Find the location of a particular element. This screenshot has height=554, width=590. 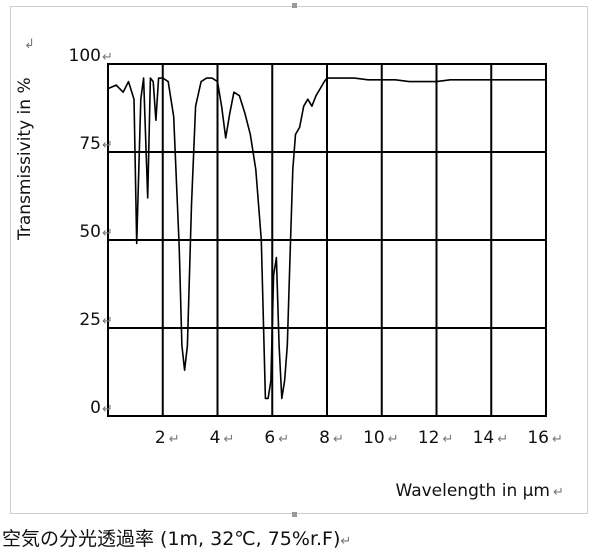

x-tick-label: 4 is located at coordinates (215, 438).